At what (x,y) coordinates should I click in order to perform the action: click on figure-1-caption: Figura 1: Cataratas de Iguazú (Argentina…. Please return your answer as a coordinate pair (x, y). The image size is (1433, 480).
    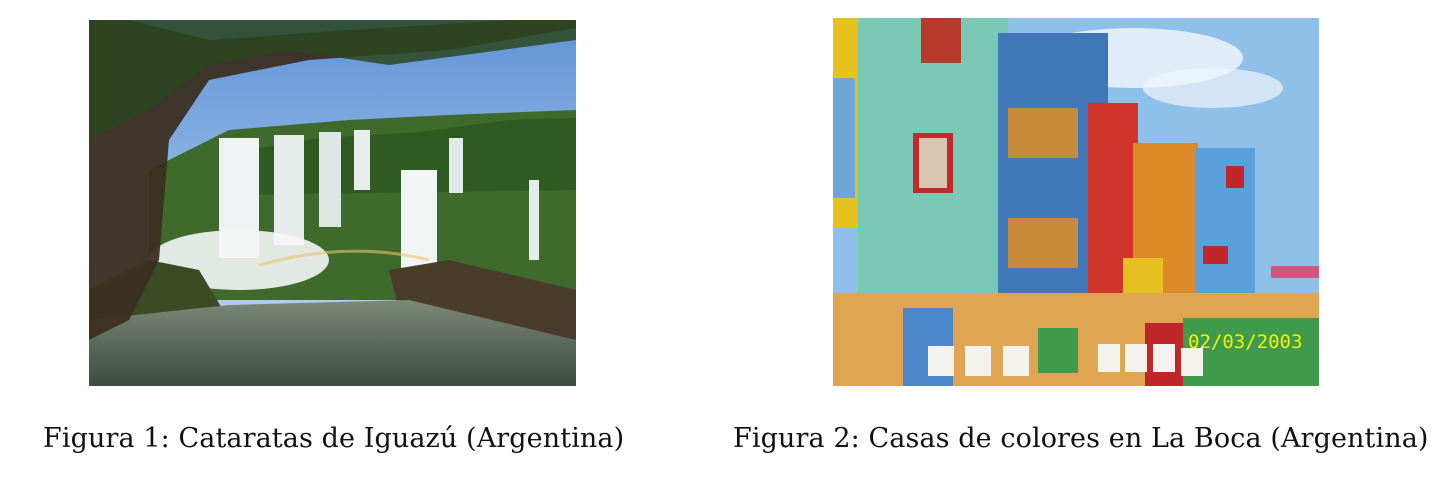
    Looking at the image, I should click on (334, 438).